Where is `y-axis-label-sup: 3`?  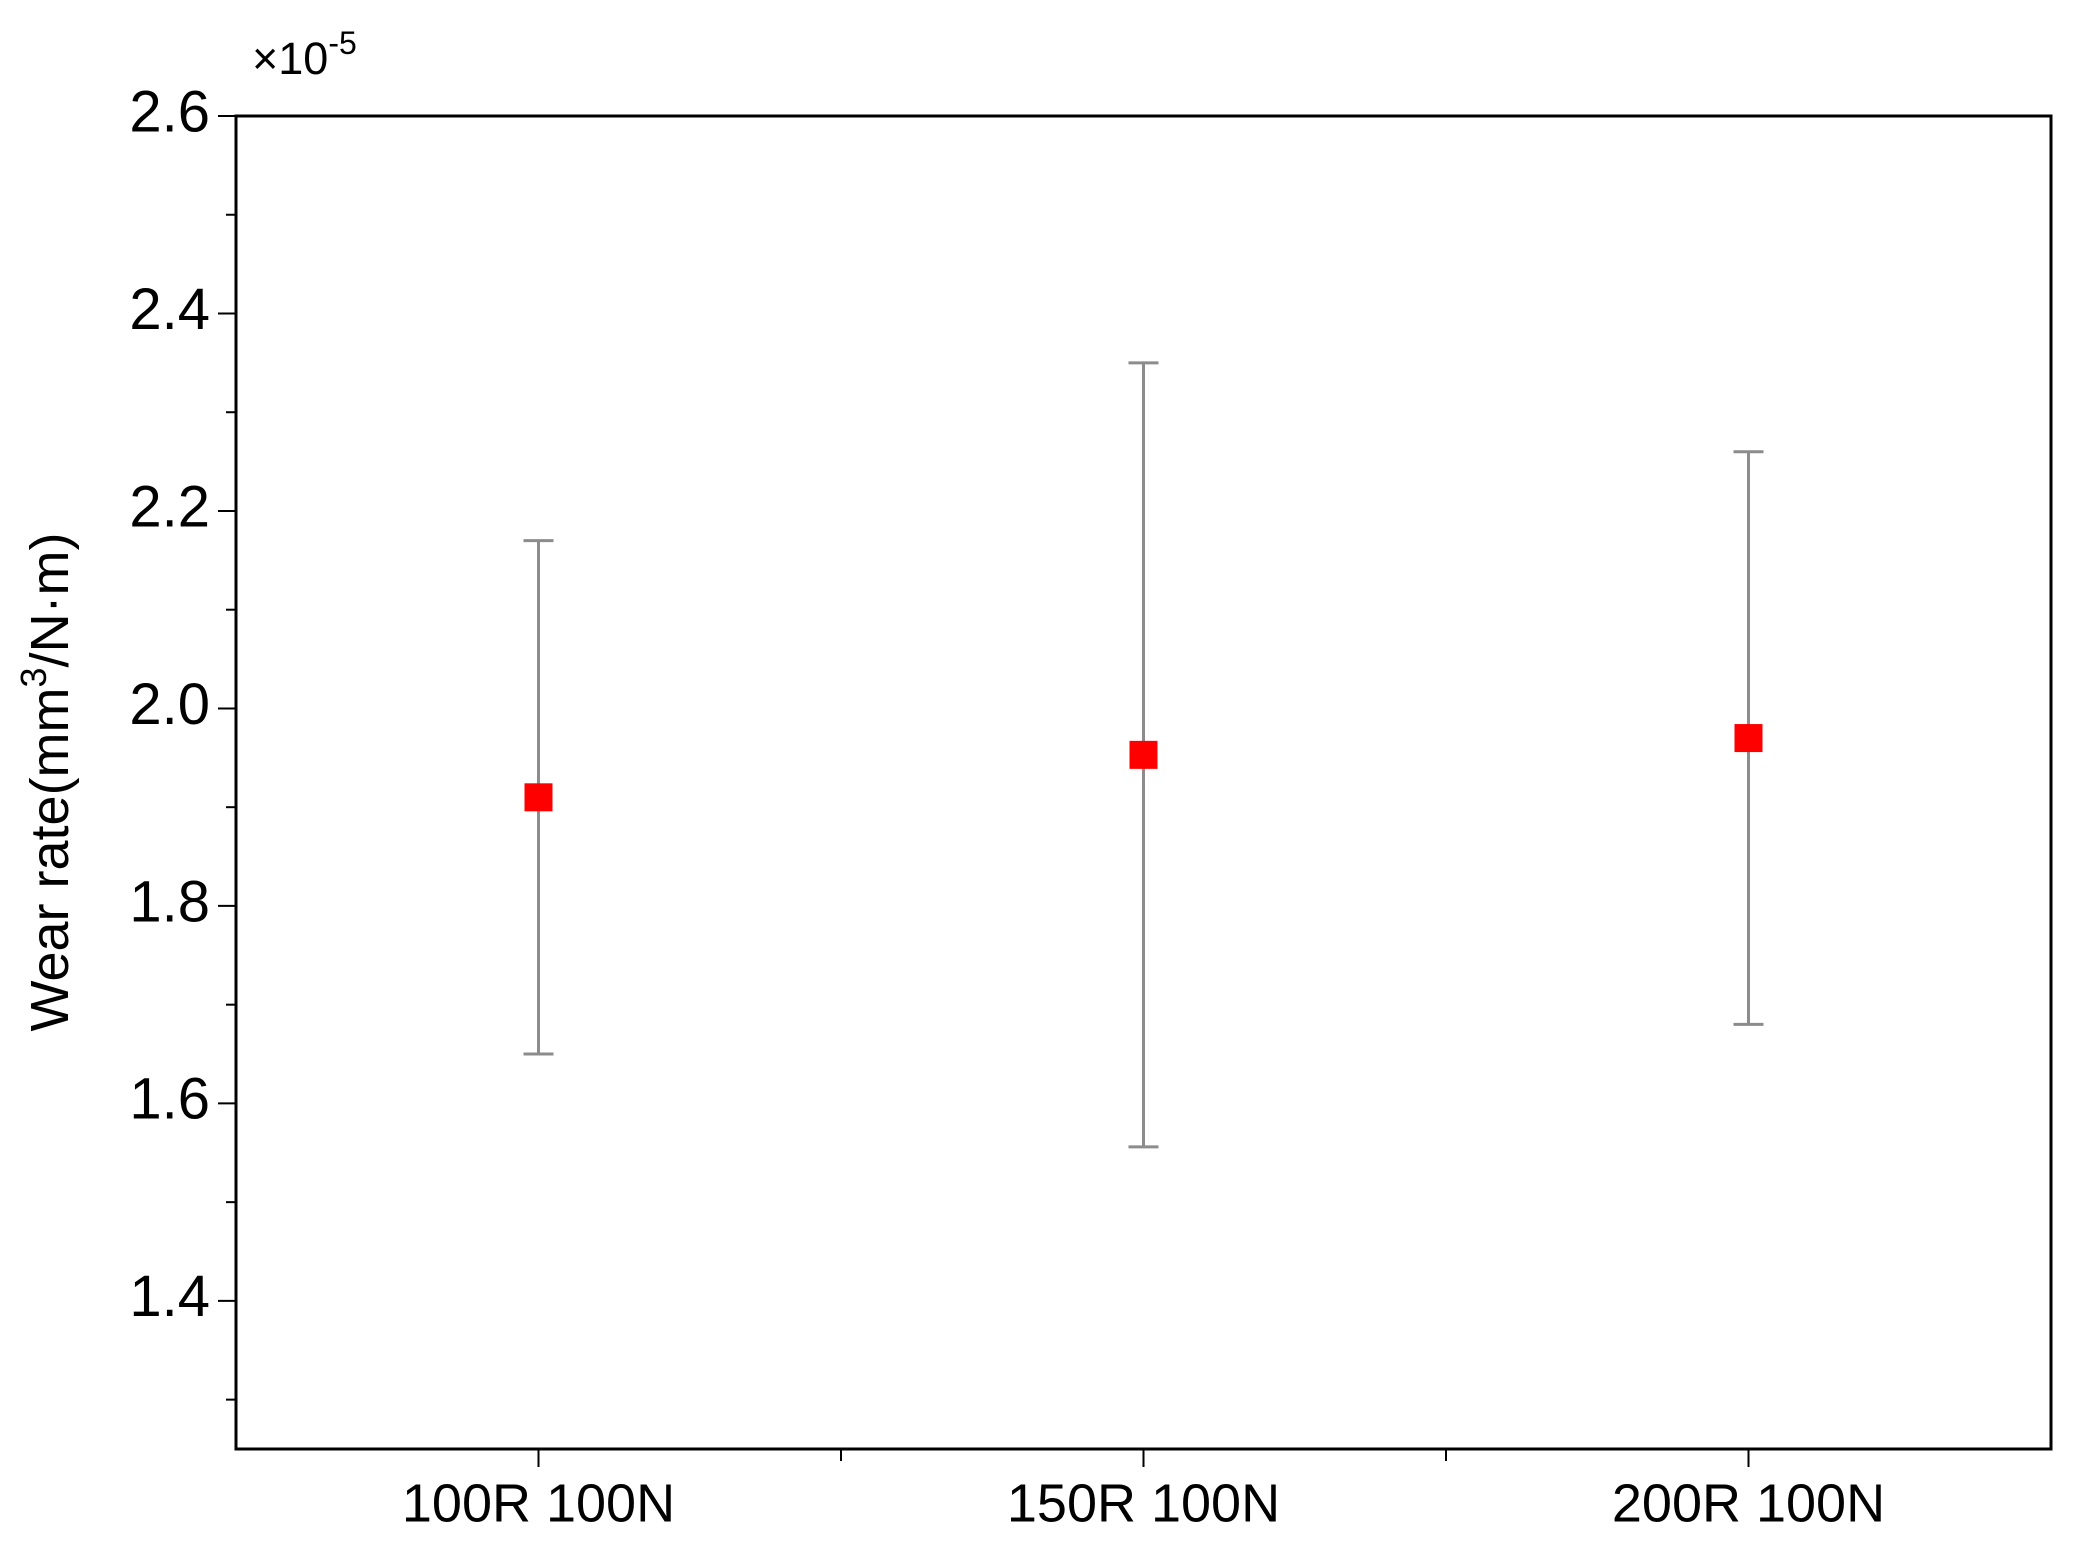 y-axis-label-sup: 3 is located at coordinates (33, 677).